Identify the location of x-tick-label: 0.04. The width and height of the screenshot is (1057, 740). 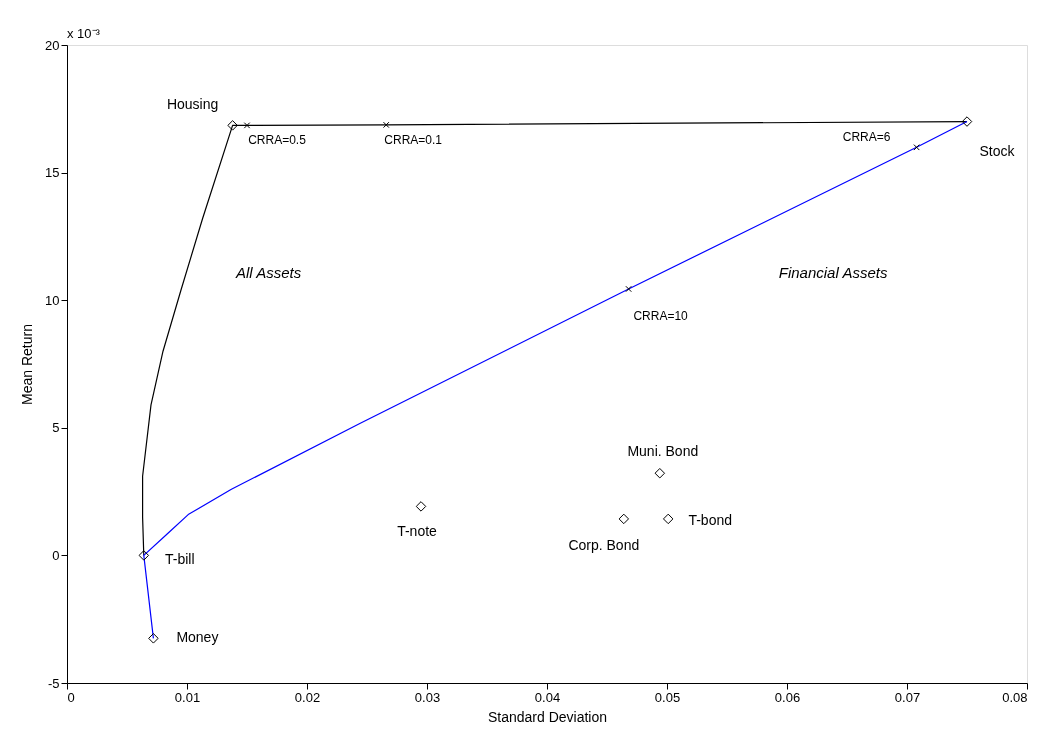
(547, 697).